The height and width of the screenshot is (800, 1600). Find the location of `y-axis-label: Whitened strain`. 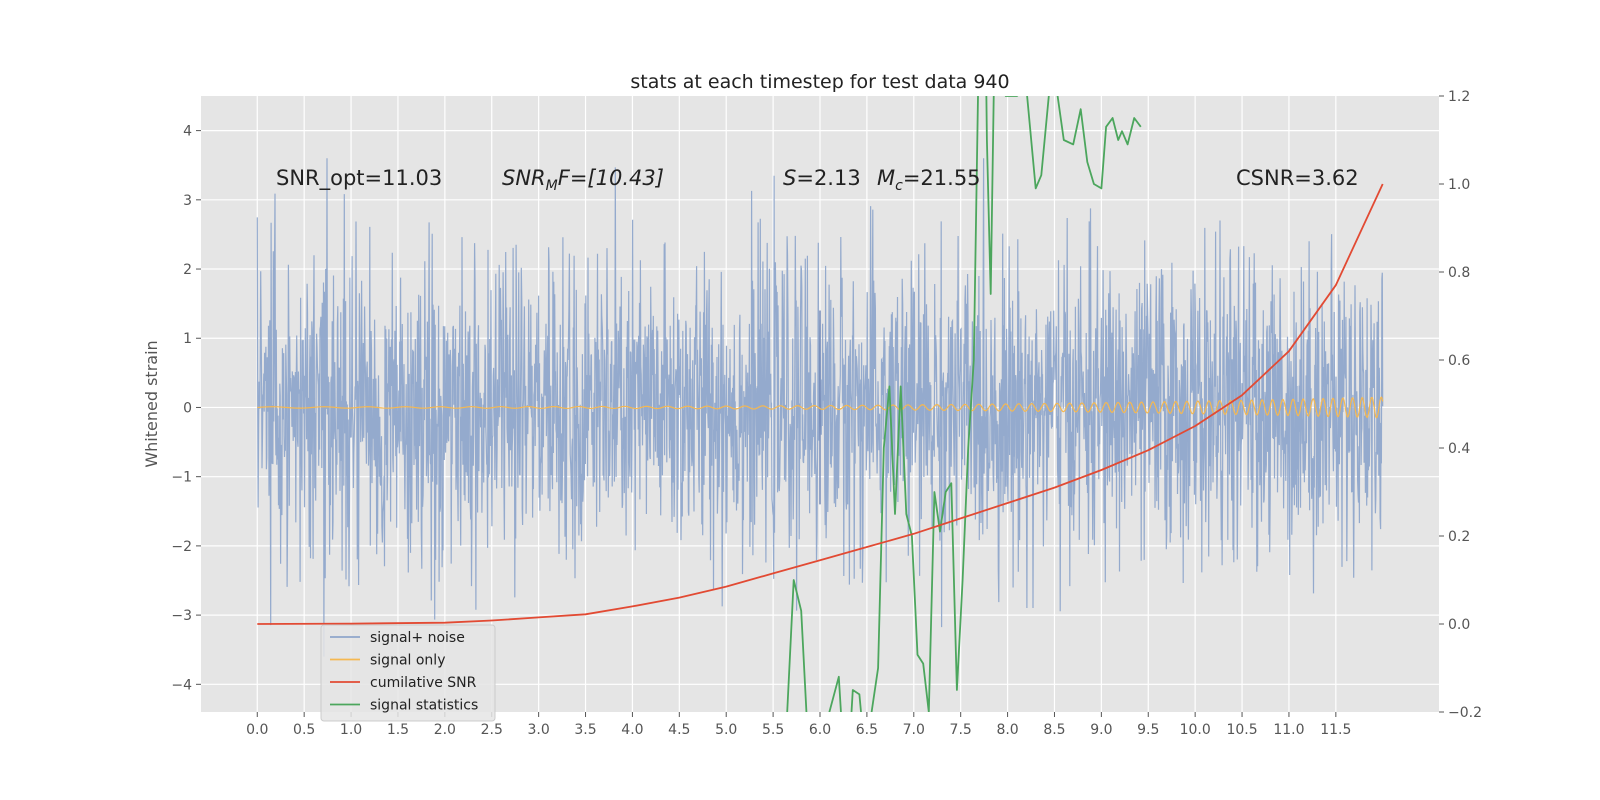

y-axis-label: Whitened strain is located at coordinates (151, 403).